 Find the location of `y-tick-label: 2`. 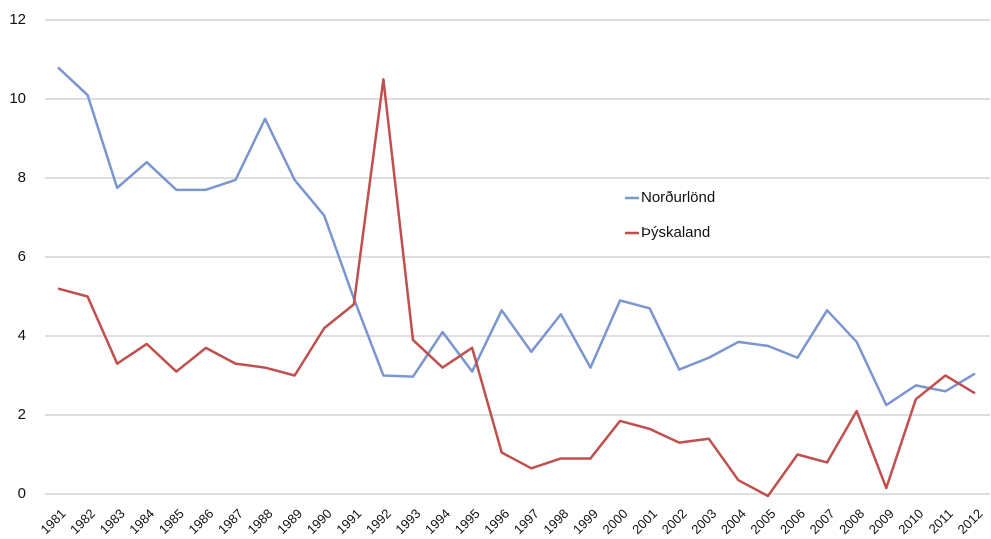

y-tick-label: 2 is located at coordinates (22, 414).